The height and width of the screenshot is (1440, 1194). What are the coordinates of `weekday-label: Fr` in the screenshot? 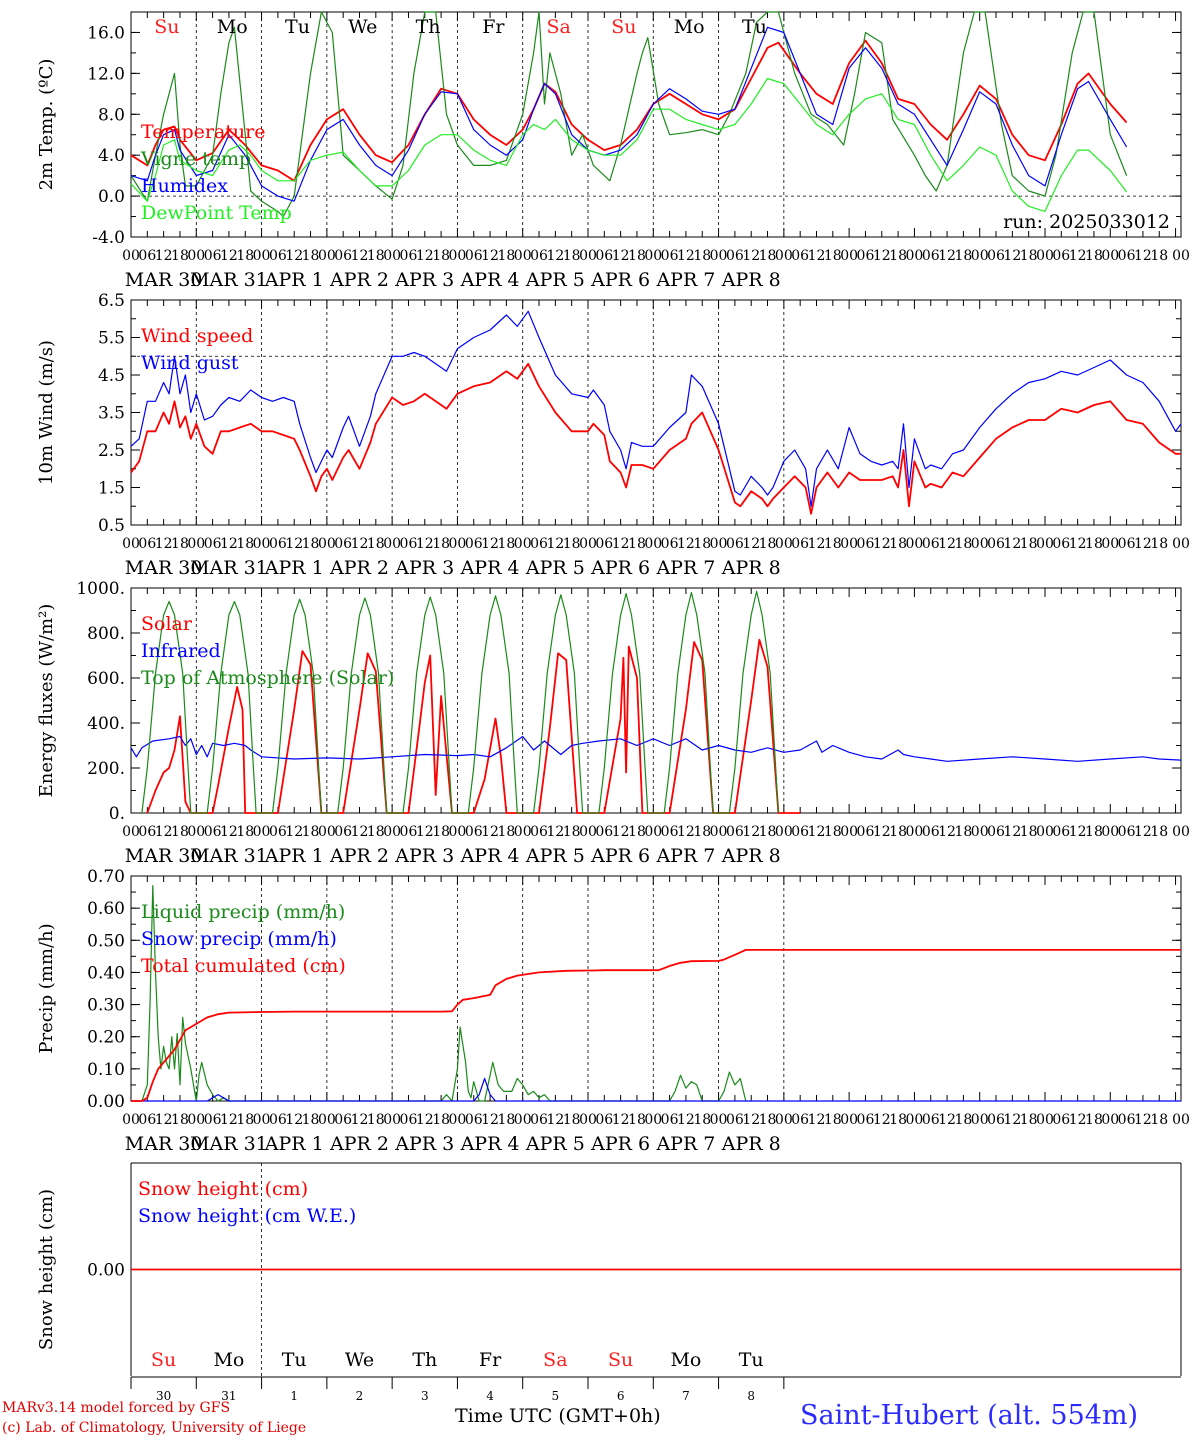 It's located at (493, 27).